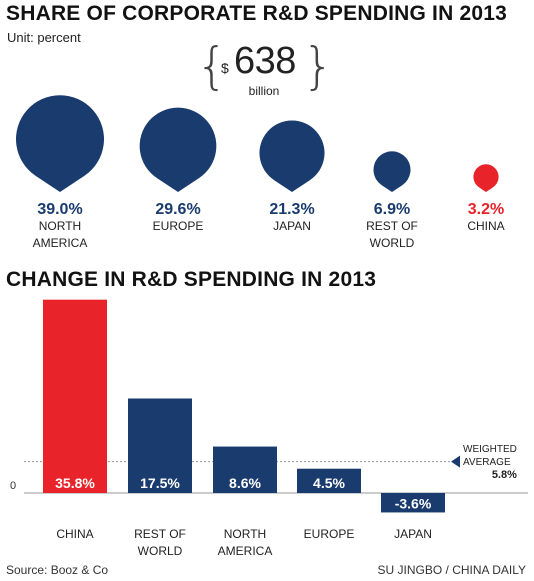  What do you see at coordinates (178, 209) in the screenshot?
I see `pin-value: 29.6%` at bounding box center [178, 209].